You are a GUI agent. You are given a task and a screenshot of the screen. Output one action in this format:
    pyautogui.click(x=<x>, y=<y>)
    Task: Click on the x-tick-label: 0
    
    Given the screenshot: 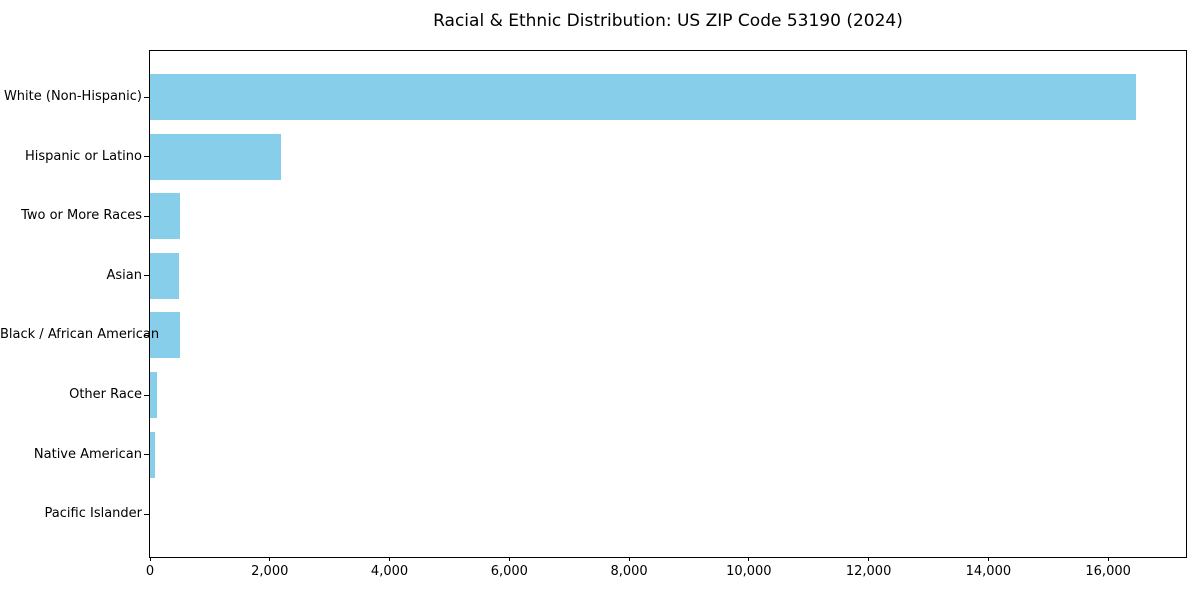 What is the action you would take?
    pyautogui.click(x=150, y=571)
    